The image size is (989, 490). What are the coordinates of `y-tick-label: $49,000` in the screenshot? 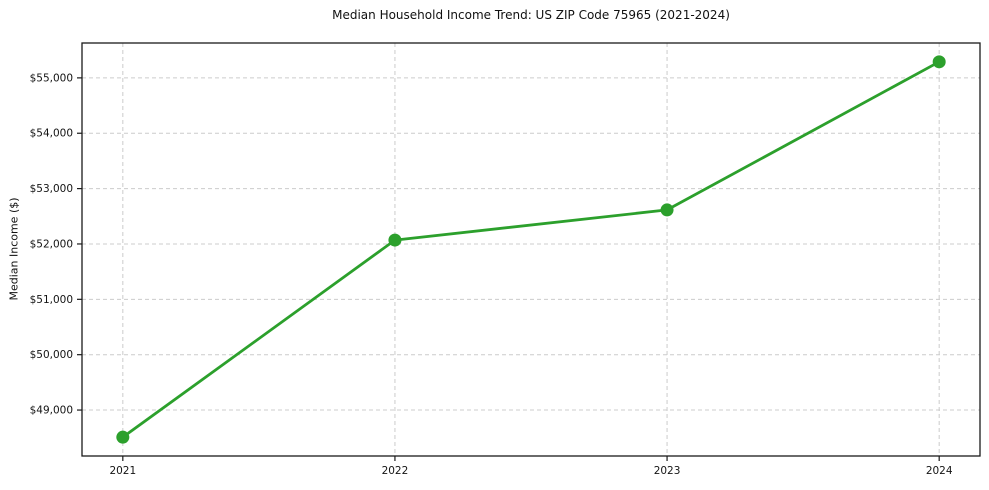 It's located at (51, 411).